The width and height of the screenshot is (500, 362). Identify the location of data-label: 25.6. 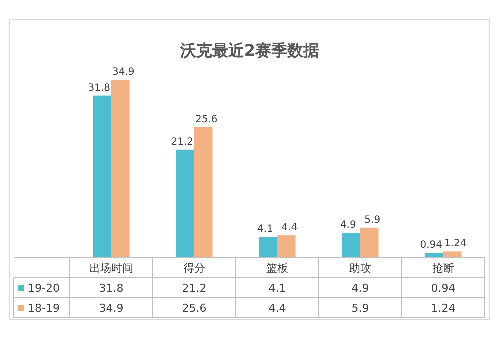
(206, 120).